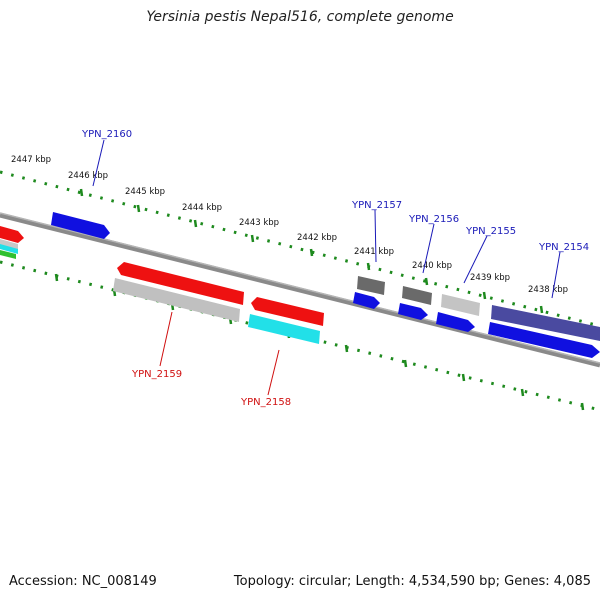 This screenshot has width=600, height=600. I want to click on kbp-label: 2445 kbp, so click(145, 192).